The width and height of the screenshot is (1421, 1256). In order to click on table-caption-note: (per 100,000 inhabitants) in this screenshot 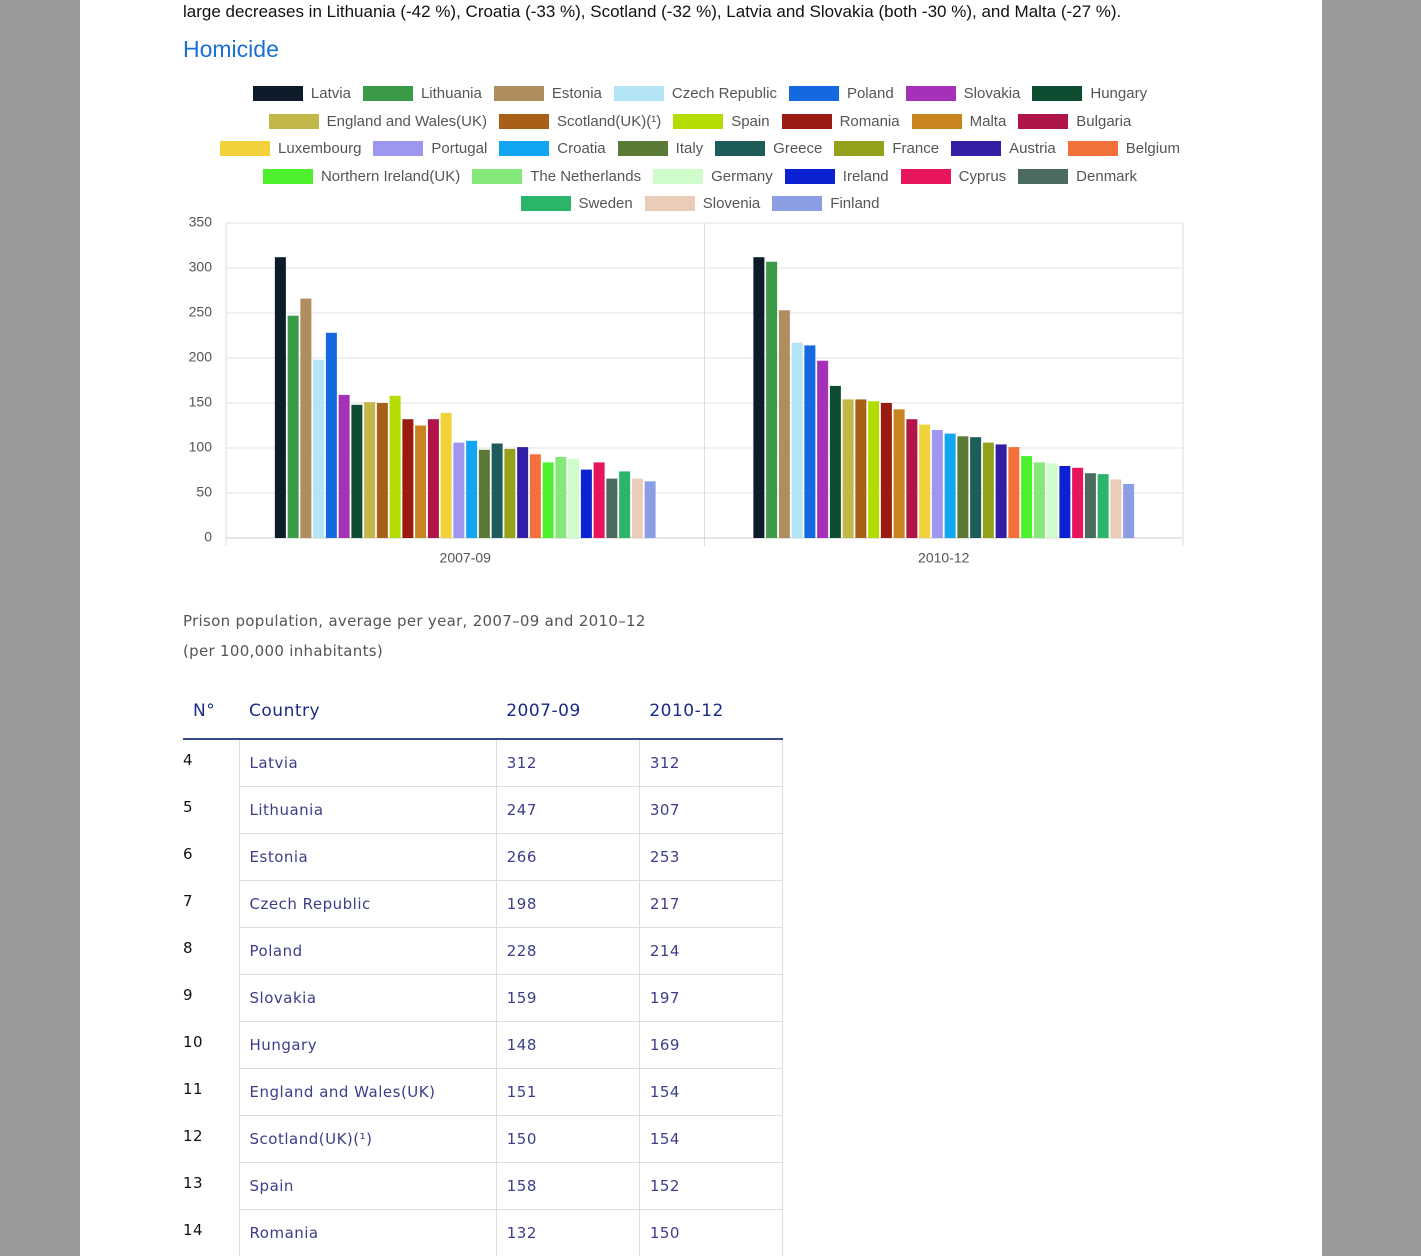, I will do `click(283, 651)`.